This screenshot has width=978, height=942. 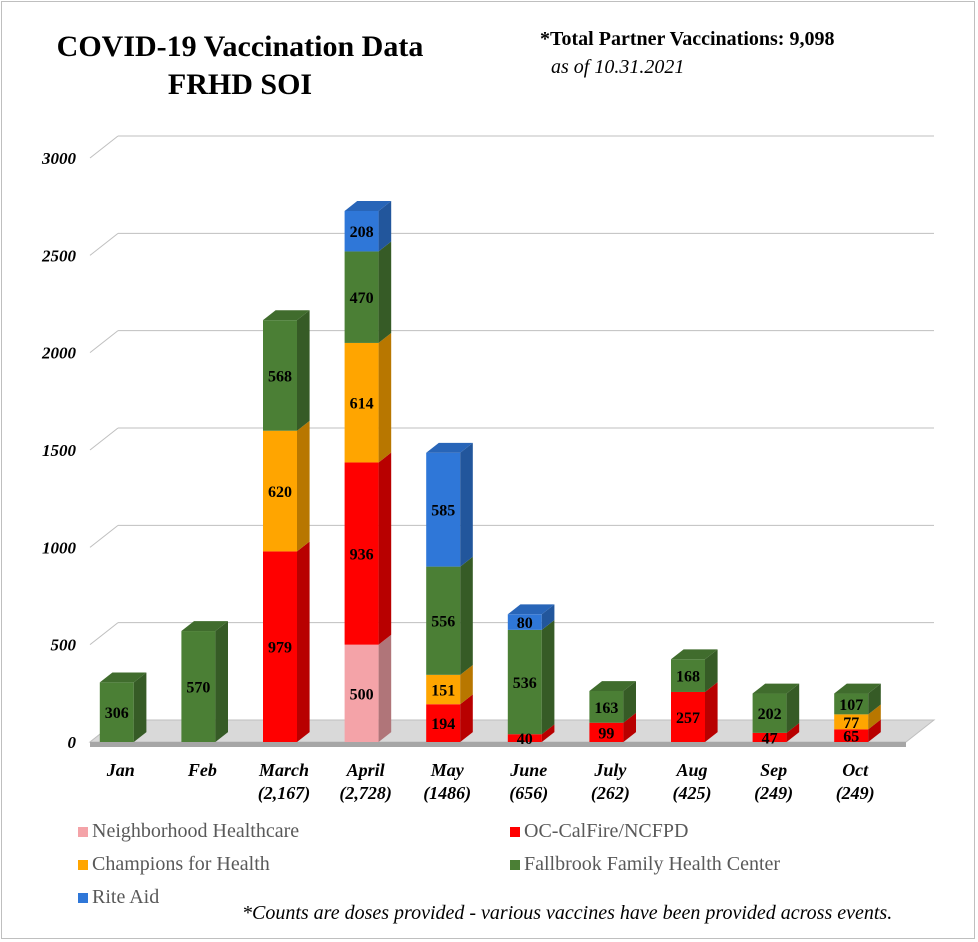 What do you see at coordinates (59, 353) in the screenshot?
I see `y-tick-label: 2000` at bounding box center [59, 353].